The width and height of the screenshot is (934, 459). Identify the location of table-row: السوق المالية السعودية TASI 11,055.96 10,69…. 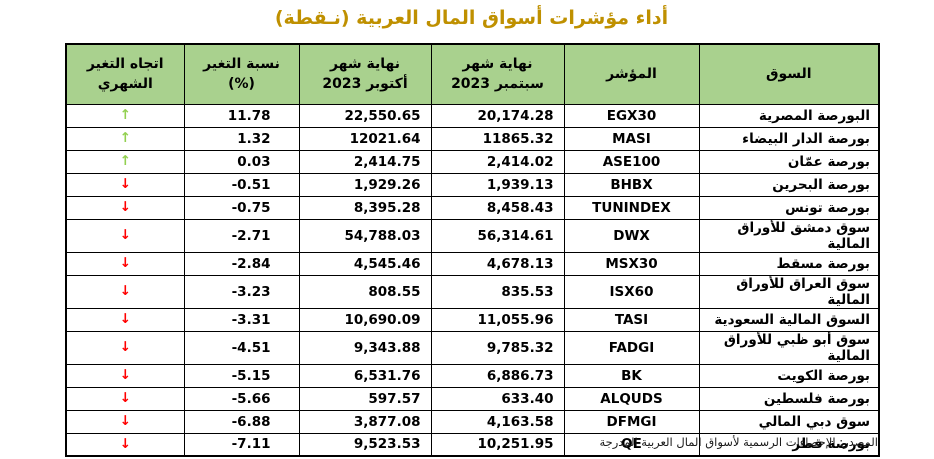
(472, 319).